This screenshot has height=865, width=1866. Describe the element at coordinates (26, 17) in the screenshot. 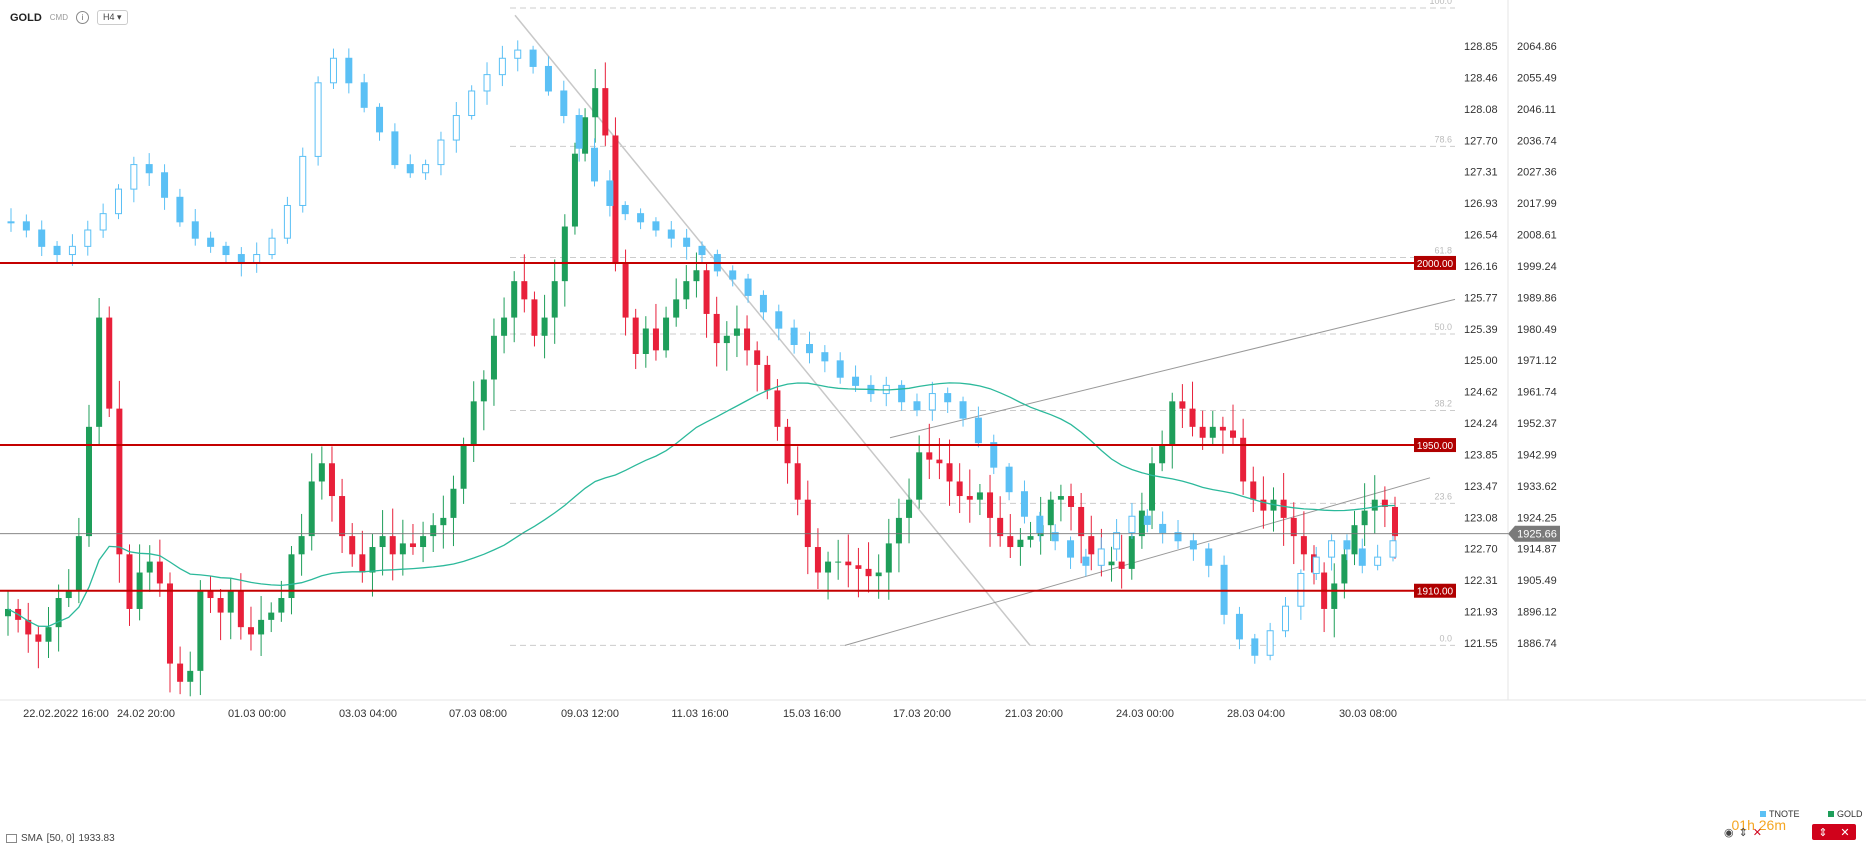

I see `symbol-label: GOLD` at that location.